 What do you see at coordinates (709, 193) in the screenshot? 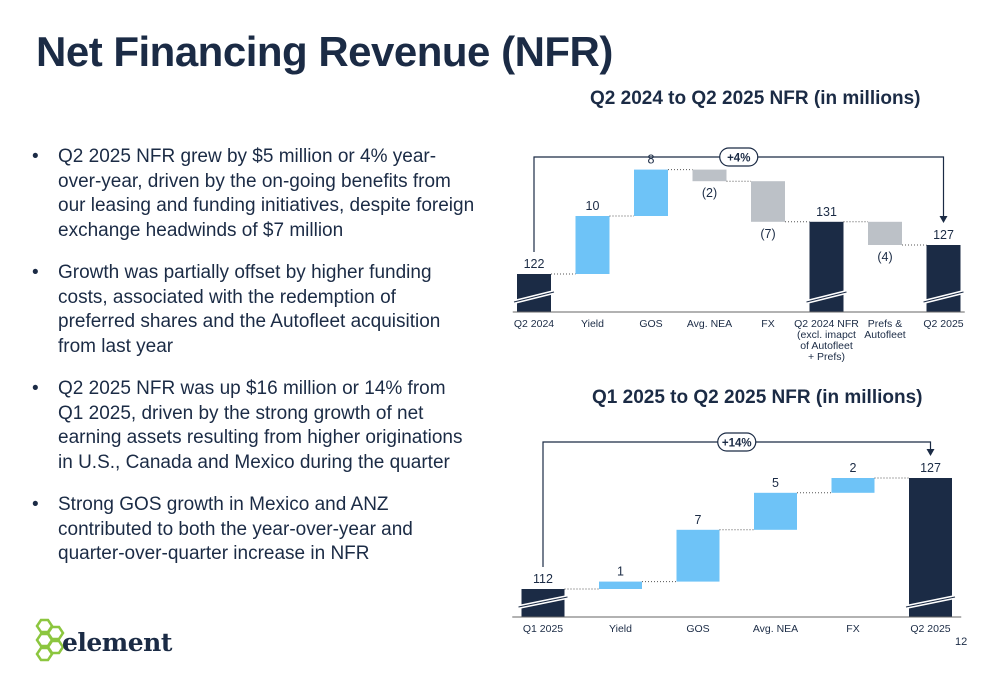
I see `data-label: (2)` at bounding box center [709, 193].